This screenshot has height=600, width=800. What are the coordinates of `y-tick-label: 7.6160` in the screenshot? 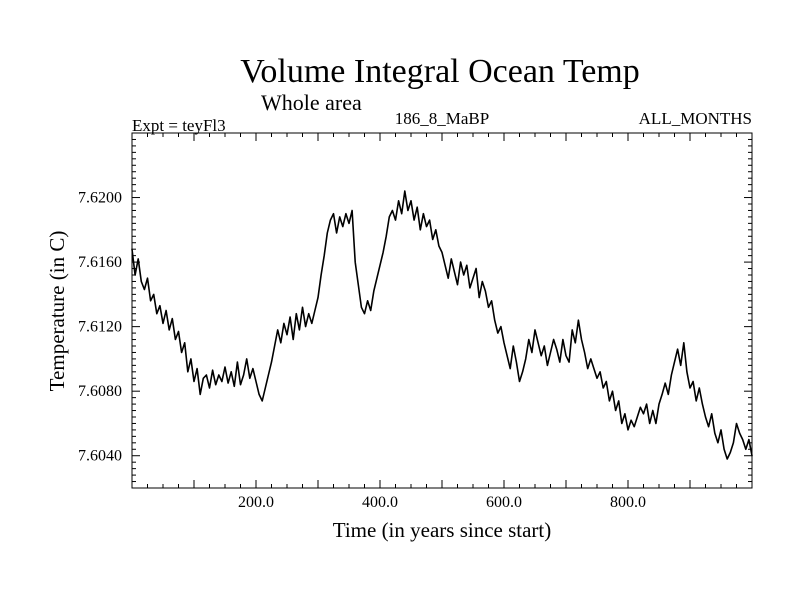 It's located at (100, 262).